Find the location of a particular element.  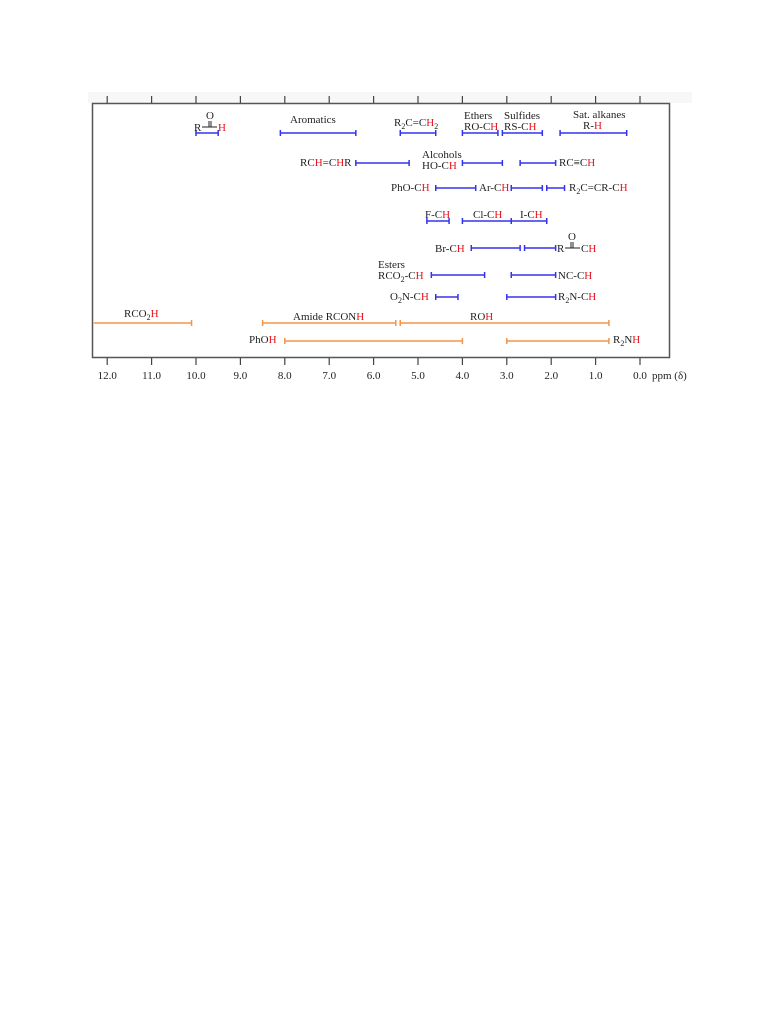

label-ketone-alpha: R O CH is located at coordinates (576, 243).